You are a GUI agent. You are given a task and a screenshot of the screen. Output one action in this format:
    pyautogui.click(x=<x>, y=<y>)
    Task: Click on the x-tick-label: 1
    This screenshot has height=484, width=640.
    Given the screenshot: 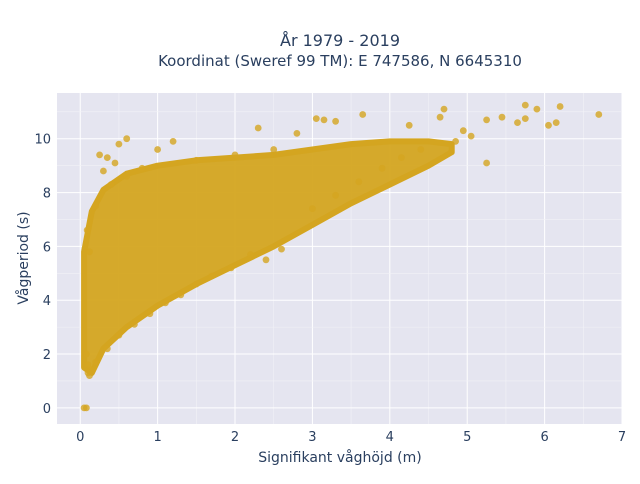 What is the action you would take?
    pyautogui.click(x=157, y=437)
    